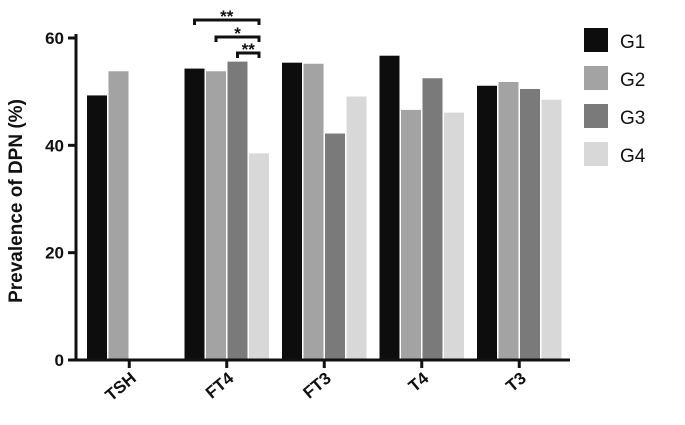  Describe the element at coordinates (259, 256) in the screenshot. I see `bar-ft4-g4` at that location.